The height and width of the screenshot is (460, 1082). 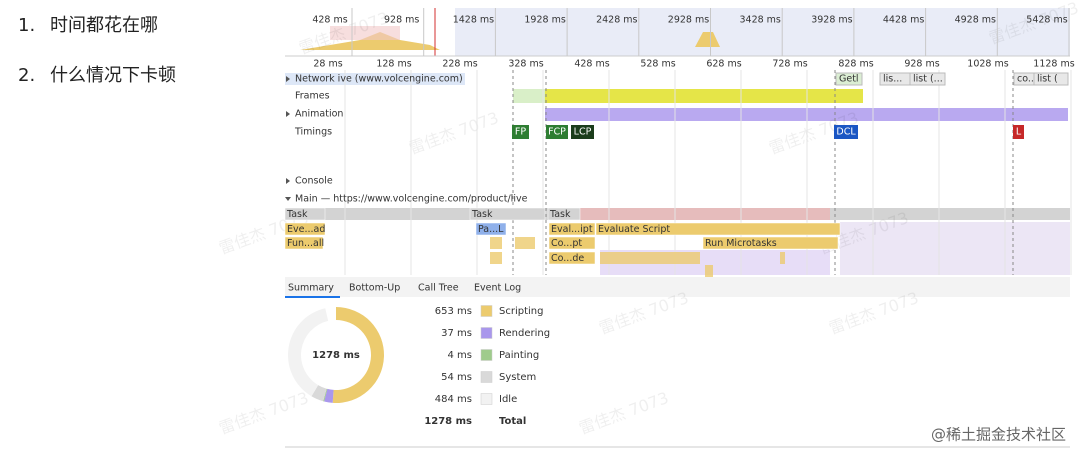 What do you see at coordinates (705, 214) in the screenshot?
I see `long-task` at bounding box center [705, 214].